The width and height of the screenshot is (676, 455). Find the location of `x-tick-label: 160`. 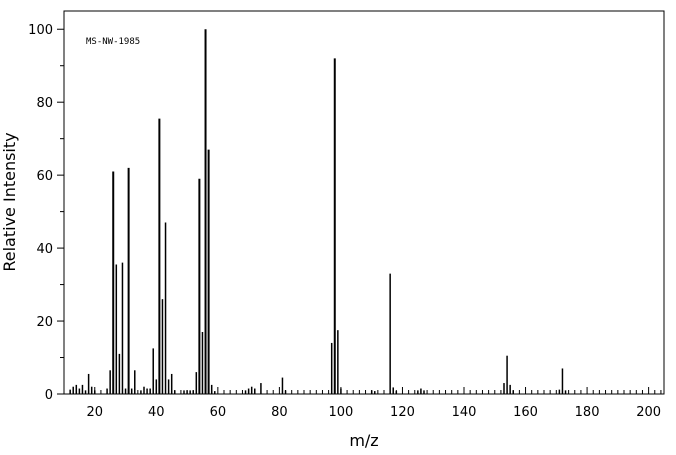

x-tick-label: 160 is located at coordinates (525, 412).